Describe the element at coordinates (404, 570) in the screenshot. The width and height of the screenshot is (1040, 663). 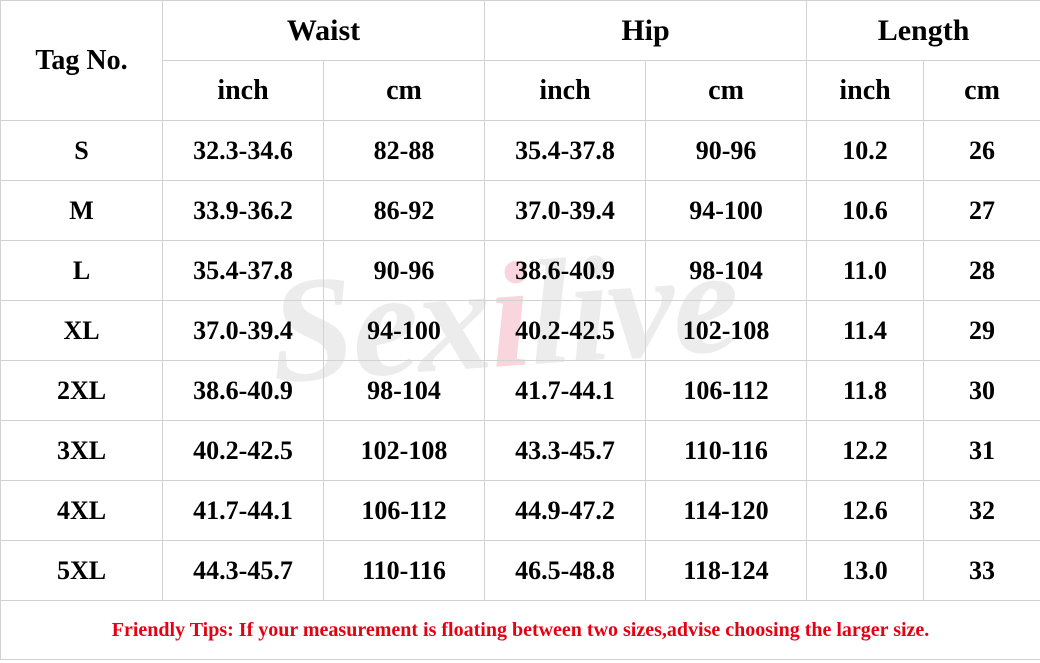
I see `waist-cm-cell: 110-116` at that location.